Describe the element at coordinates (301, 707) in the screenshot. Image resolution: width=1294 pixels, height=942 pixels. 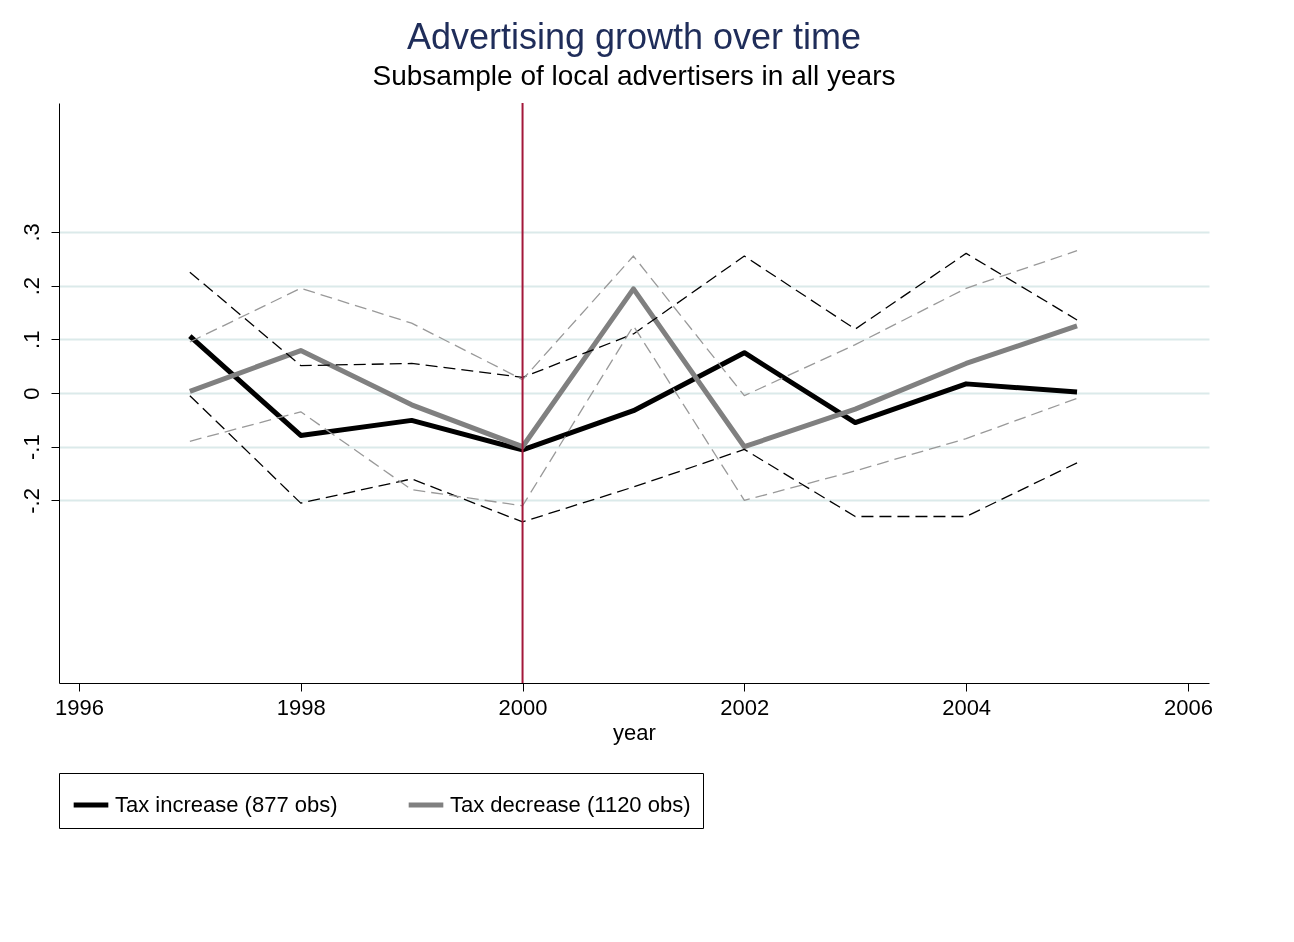
I see `x-tick-label: 1998` at that location.